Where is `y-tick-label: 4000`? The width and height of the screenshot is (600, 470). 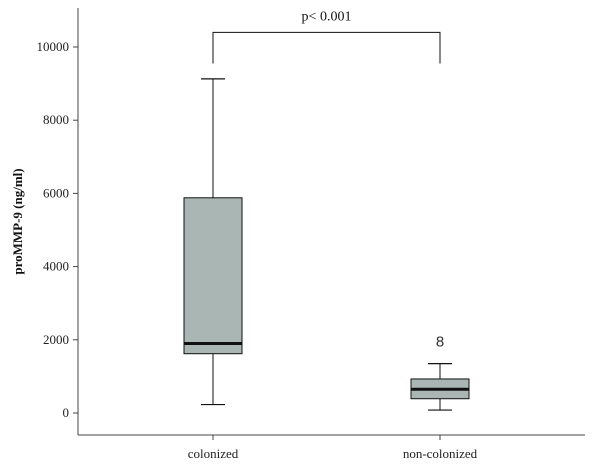 y-tick-label: 4000 is located at coordinates (56, 266).